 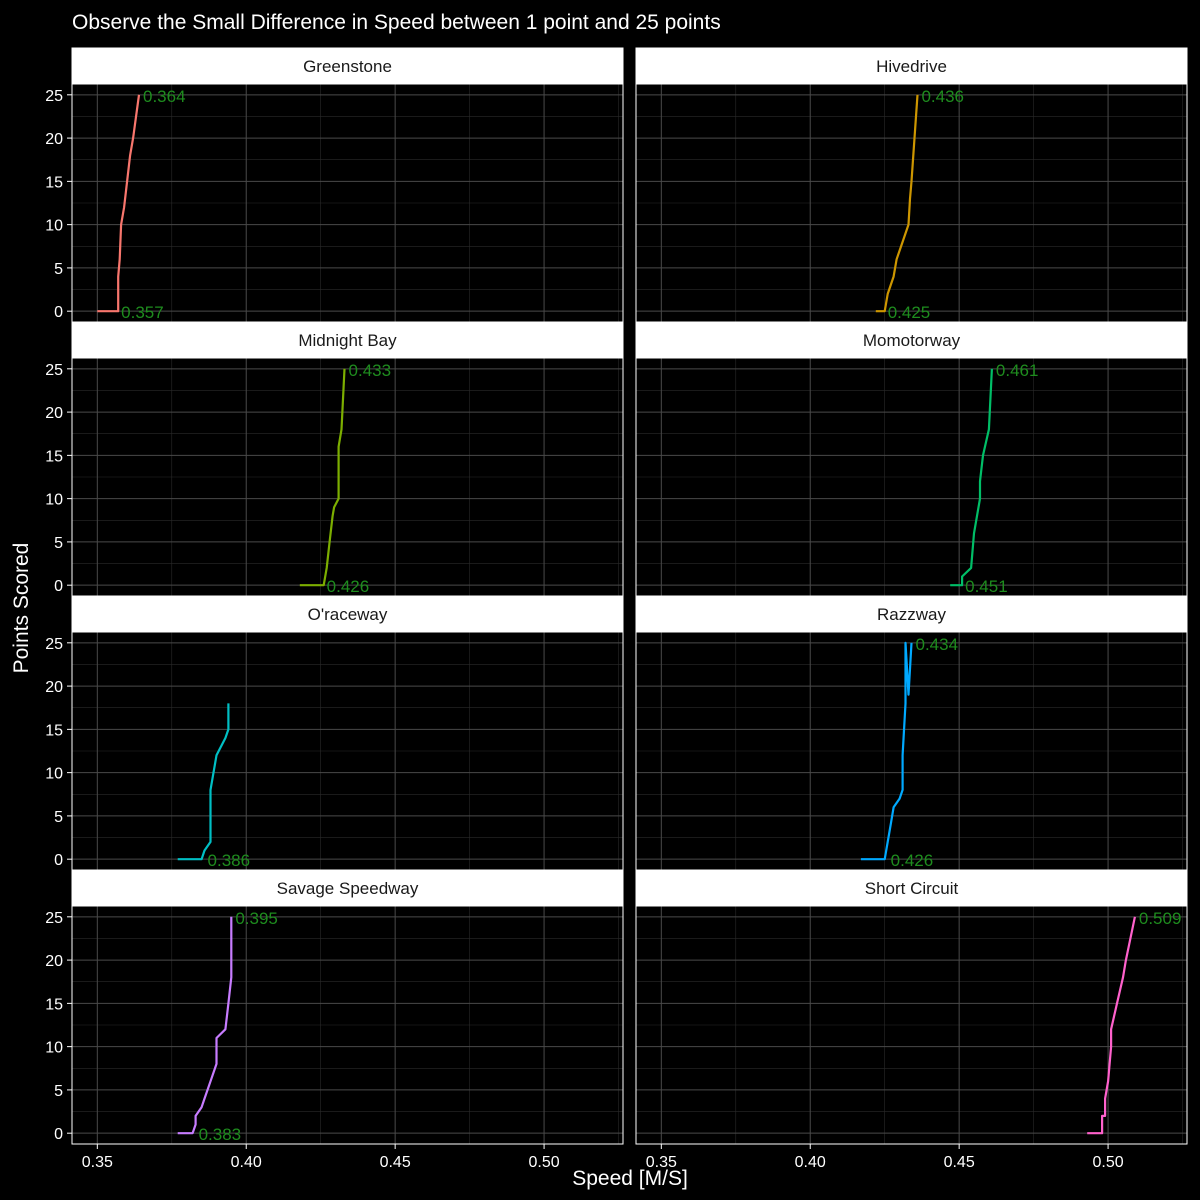 I want to click on data-label-high: 0.436, so click(x=942, y=96).